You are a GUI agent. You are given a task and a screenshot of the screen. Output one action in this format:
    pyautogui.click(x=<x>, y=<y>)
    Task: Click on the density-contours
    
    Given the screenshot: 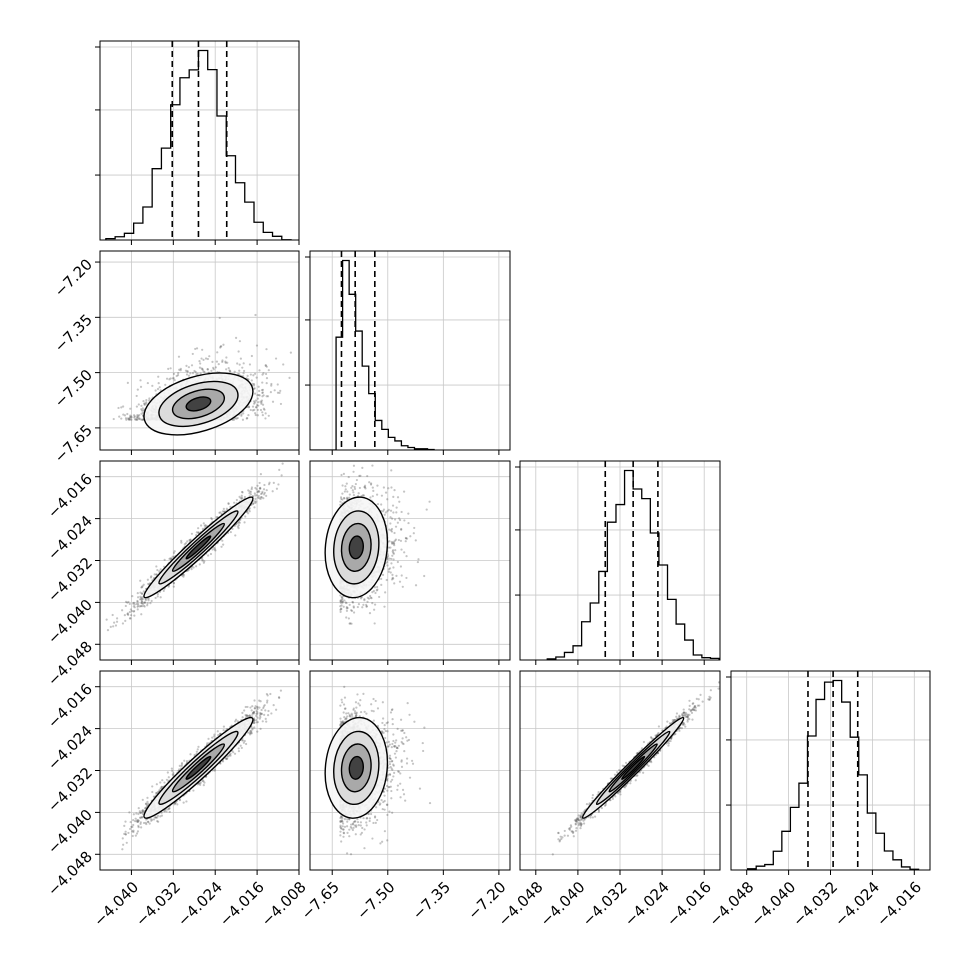 What is the action you would take?
    pyautogui.click(x=198, y=404)
    